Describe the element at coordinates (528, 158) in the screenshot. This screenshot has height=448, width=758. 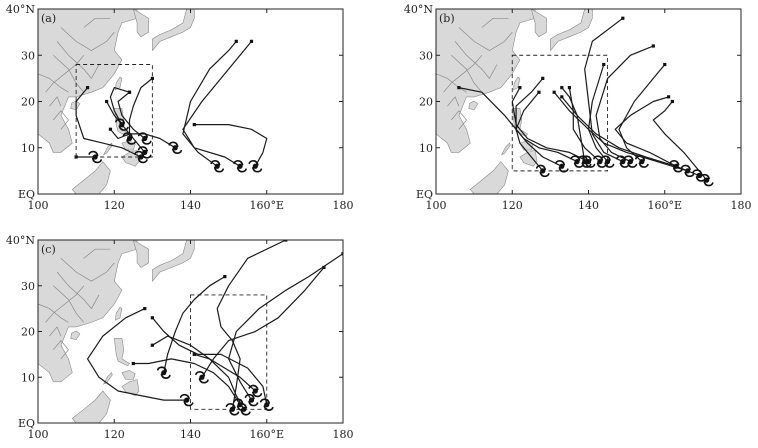
I see `mindanao-land` at that location.